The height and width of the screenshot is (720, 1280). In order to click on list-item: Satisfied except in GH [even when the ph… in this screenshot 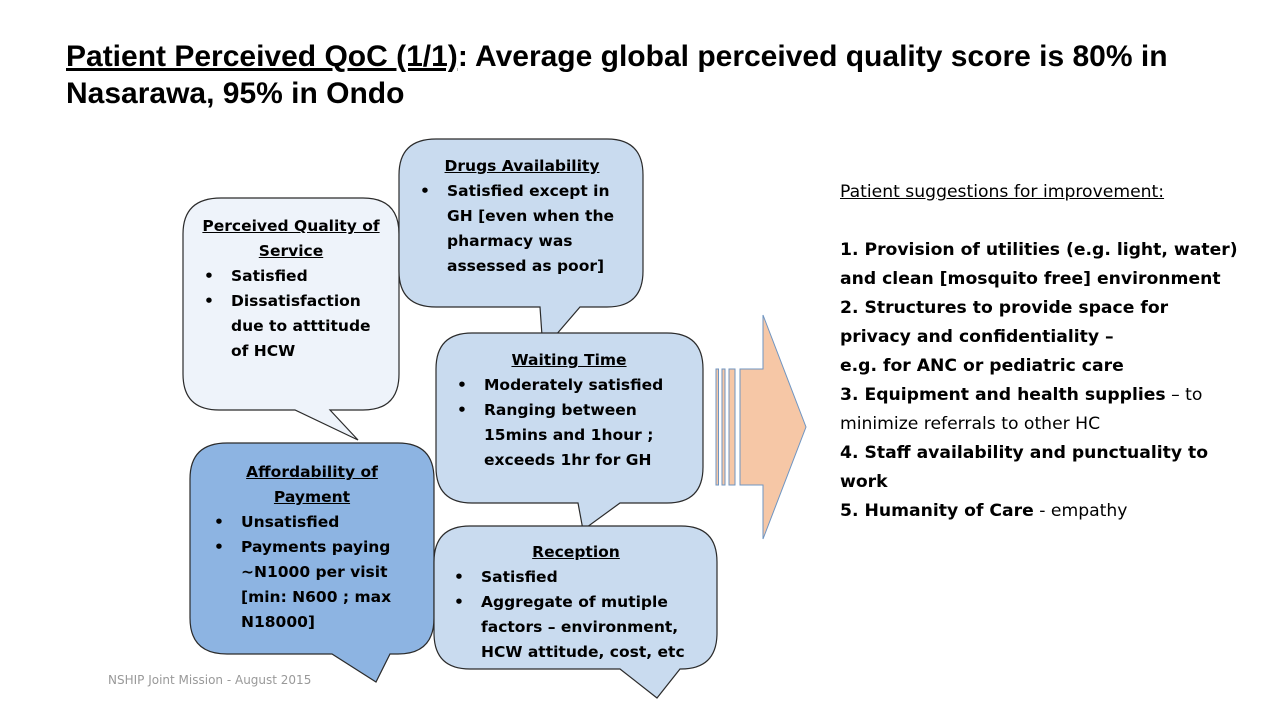, I will do `click(524, 229)`.